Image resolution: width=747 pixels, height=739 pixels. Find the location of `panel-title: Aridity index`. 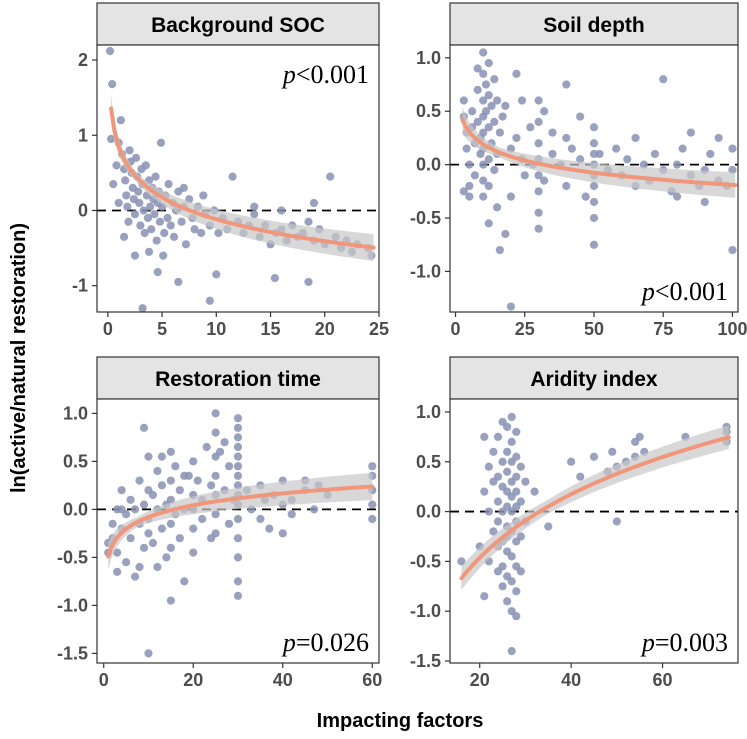

panel-title: Aridity index is located at coordinates (594, 379).